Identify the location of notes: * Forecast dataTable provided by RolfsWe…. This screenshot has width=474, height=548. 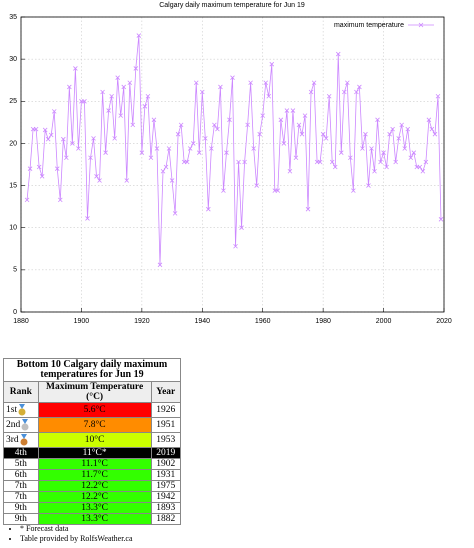
(70, 534).